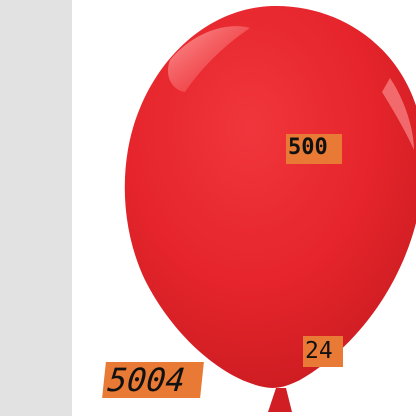 The image size is (416, 416). I want to click on balloon-knot, so click(280, 400).